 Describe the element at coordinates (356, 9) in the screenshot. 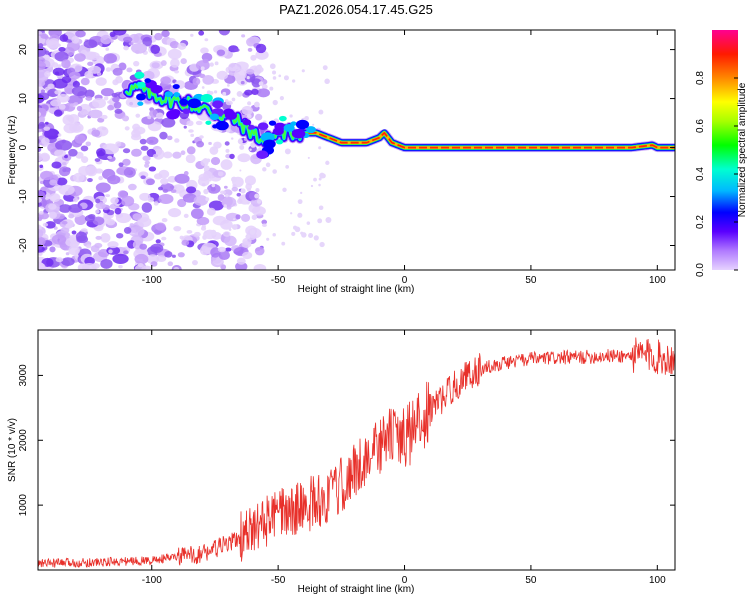

I see `chart-title: PAZ1.2026.054.17.45.G25` at that location.